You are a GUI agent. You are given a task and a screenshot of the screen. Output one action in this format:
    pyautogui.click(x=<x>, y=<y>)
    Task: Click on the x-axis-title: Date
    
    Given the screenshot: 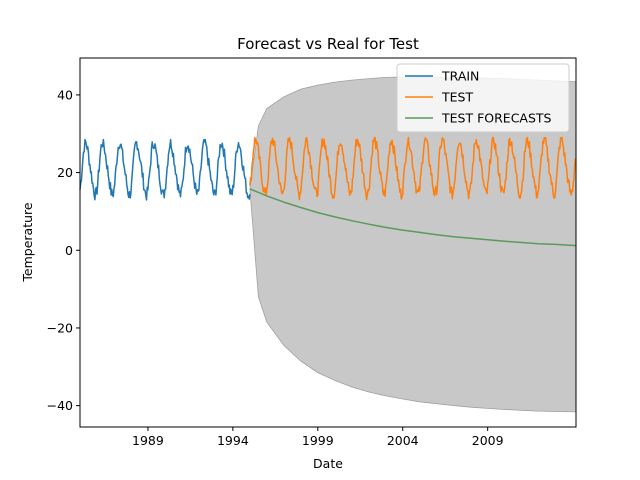 What is the action you would take?
    pyautogui.click(x=328, y=463)
    